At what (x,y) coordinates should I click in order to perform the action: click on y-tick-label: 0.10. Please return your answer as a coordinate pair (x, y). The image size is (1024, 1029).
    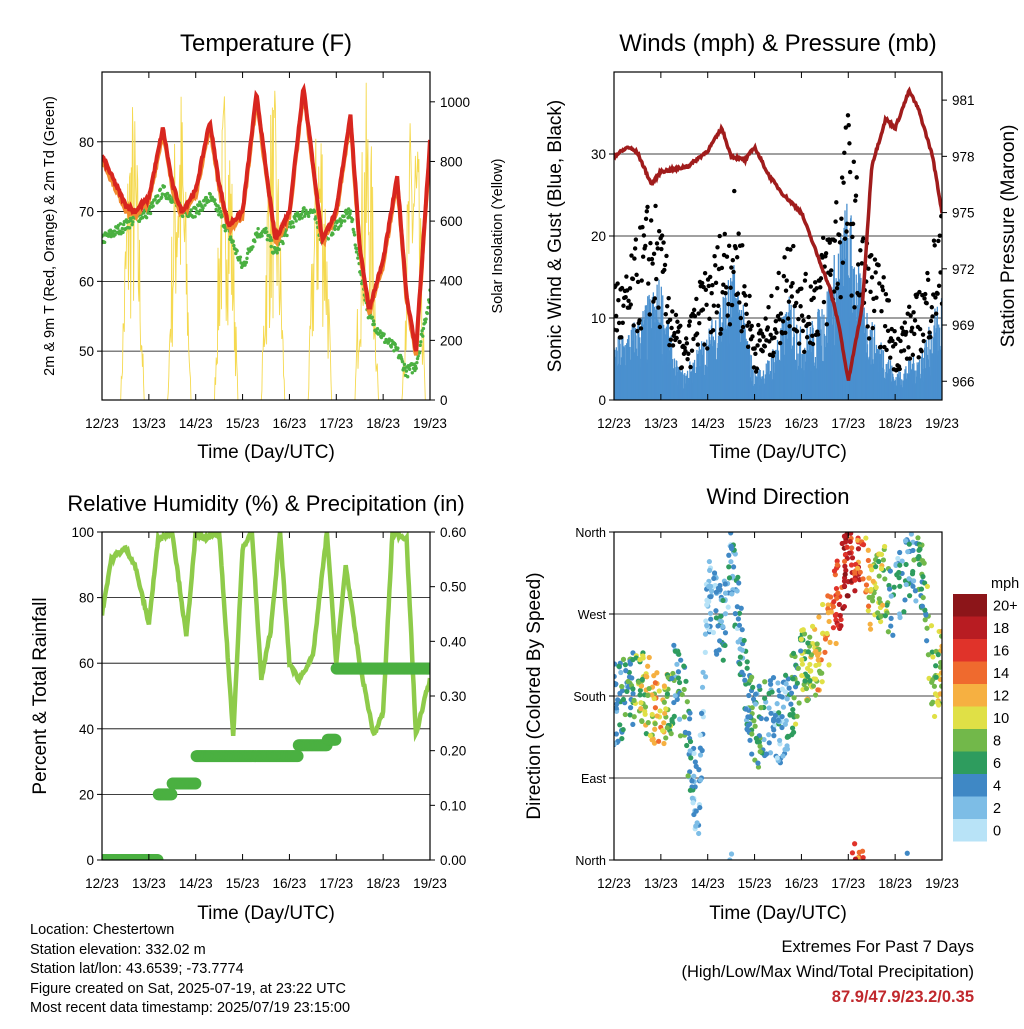
    Looking at the image, I should click on (453, 805).